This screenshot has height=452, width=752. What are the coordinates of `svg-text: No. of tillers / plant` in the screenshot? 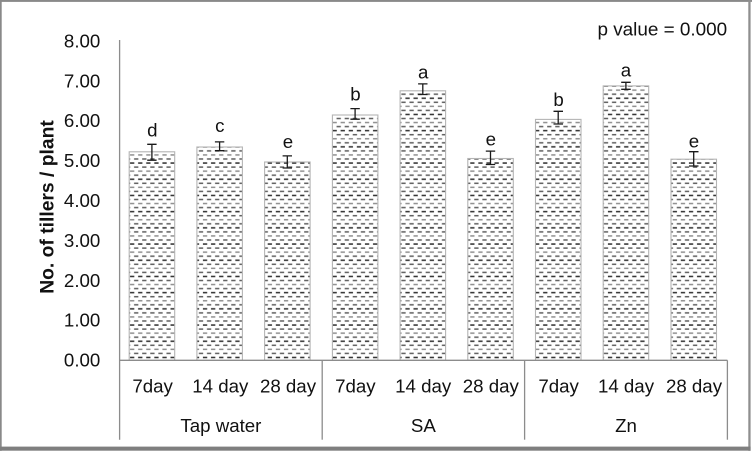 It's located at (47, 207).